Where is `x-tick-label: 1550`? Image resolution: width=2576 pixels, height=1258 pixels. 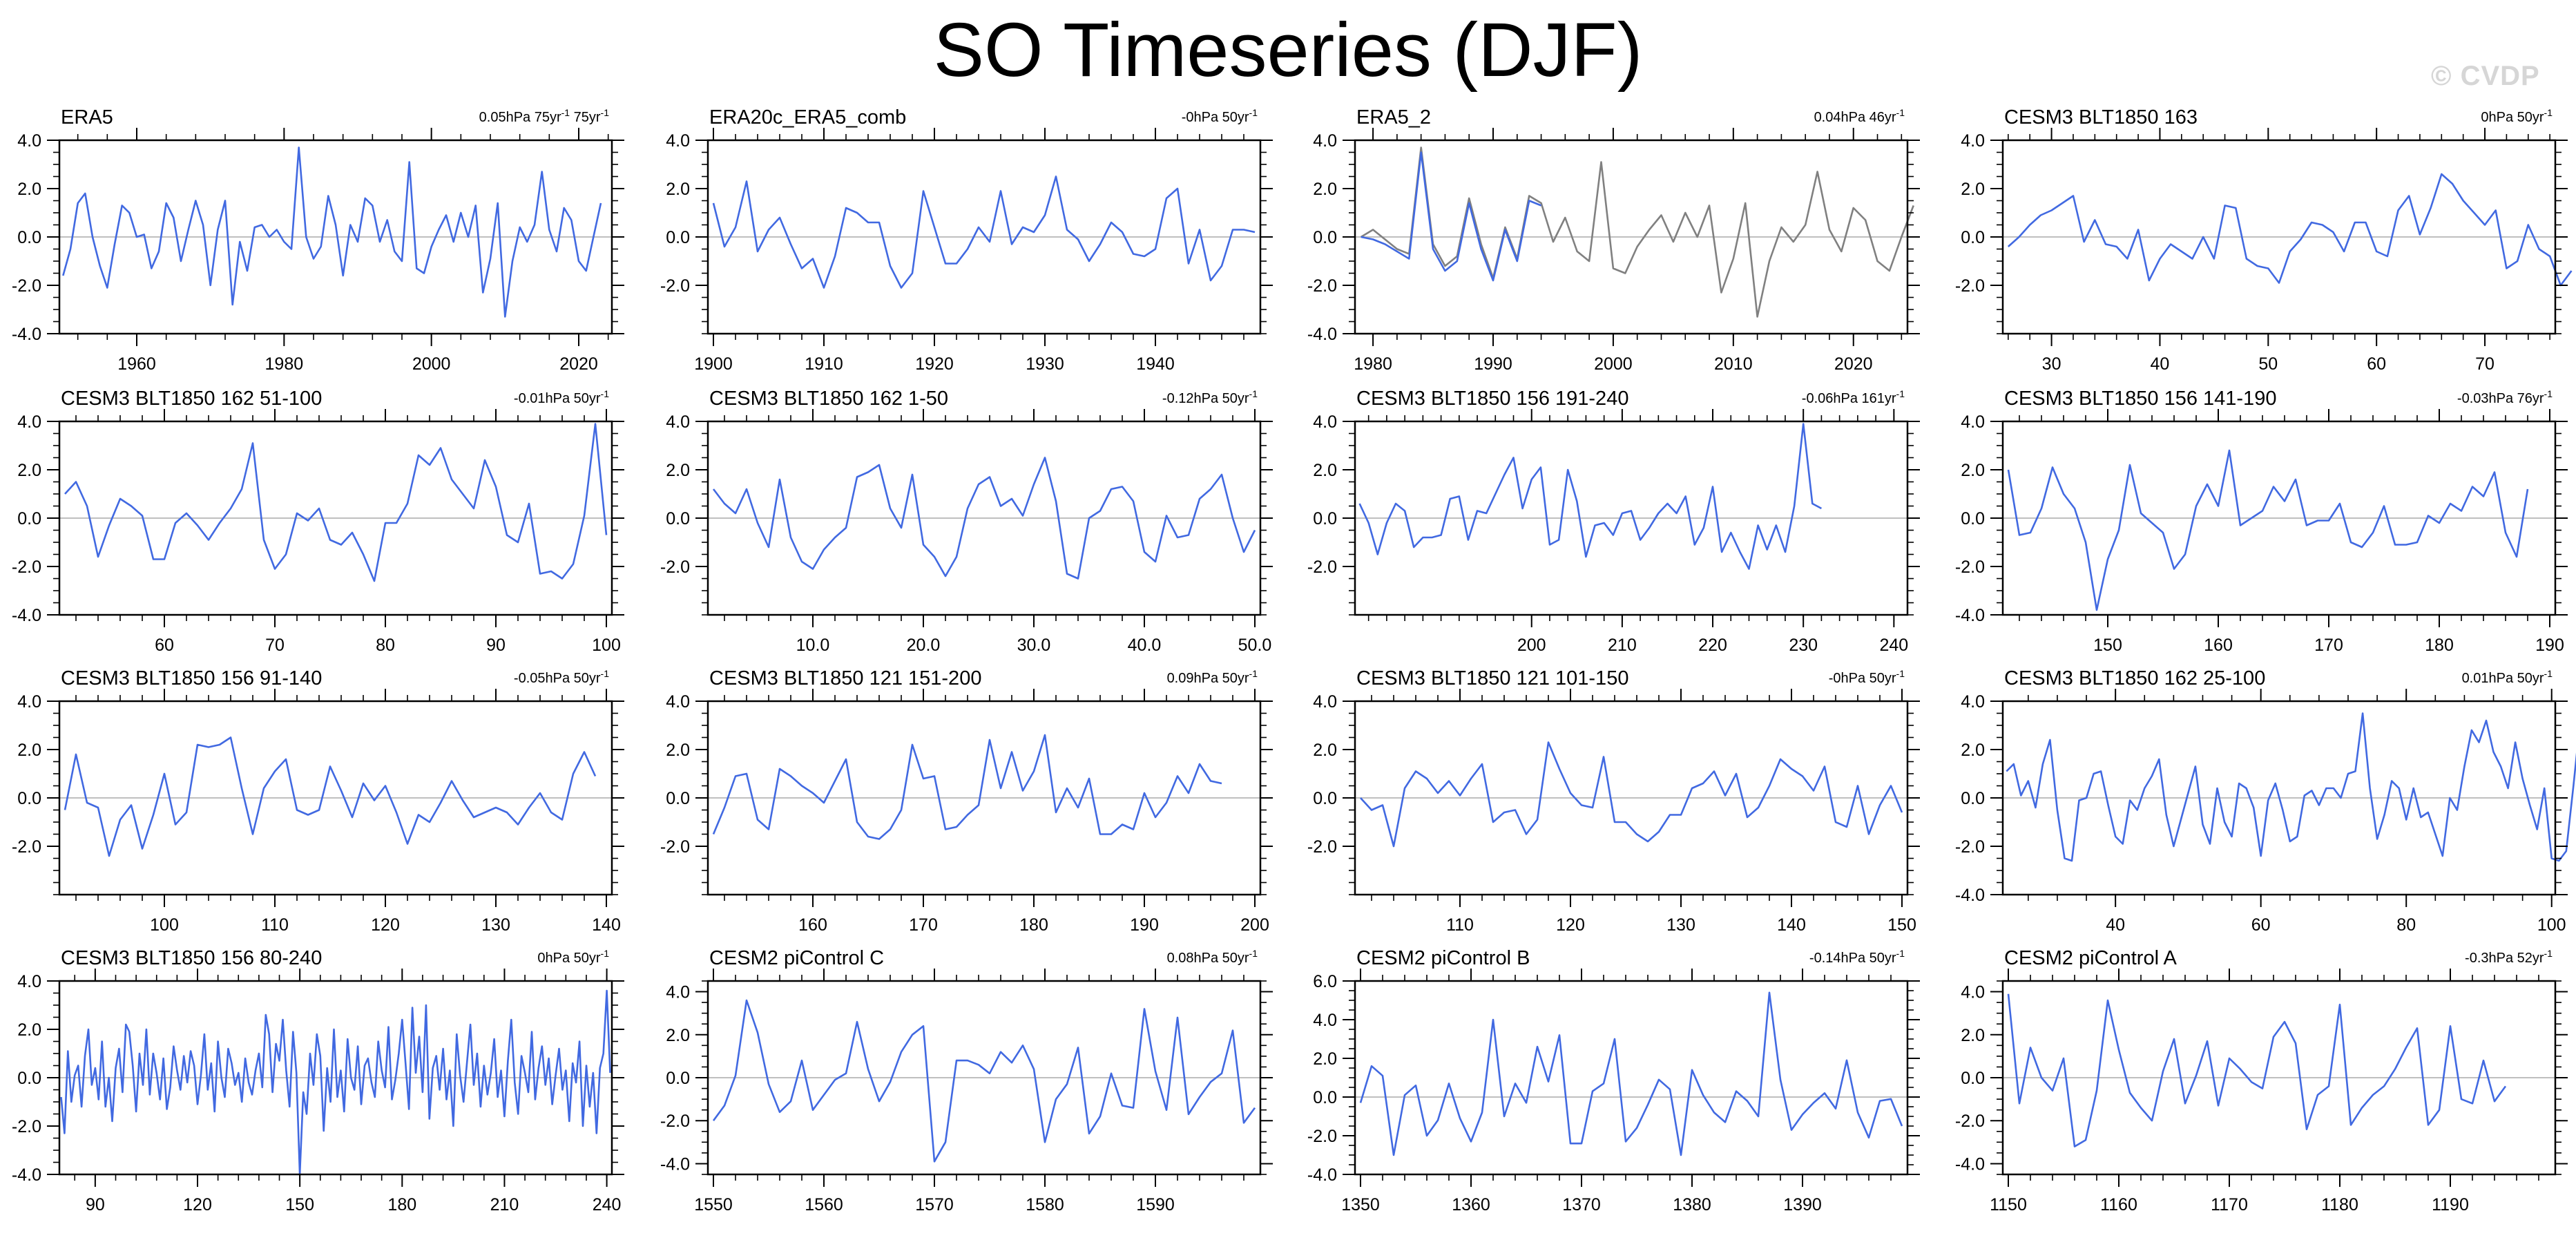
x-tick-label: 1550 is located at coordinates (713, 1205).